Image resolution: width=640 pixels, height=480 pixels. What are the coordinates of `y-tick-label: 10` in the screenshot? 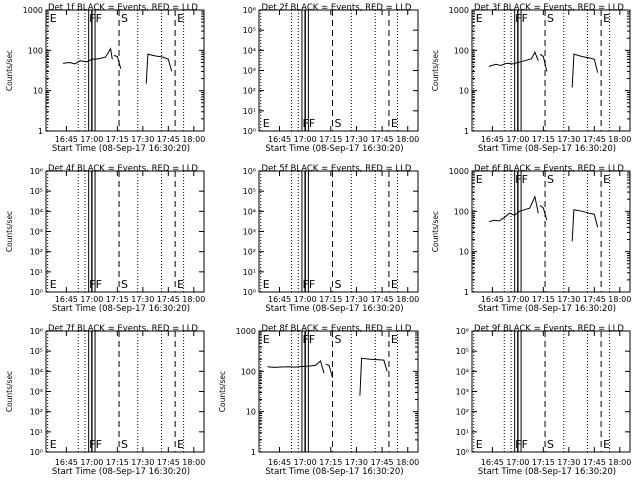 It's located at (38, 91).